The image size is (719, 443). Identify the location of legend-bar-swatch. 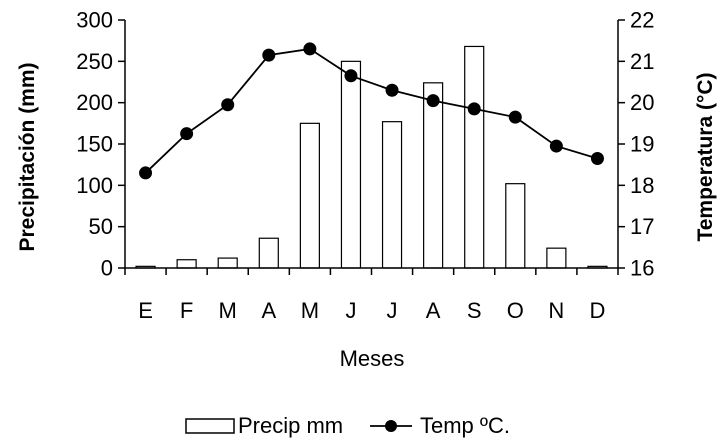
(210, 426).